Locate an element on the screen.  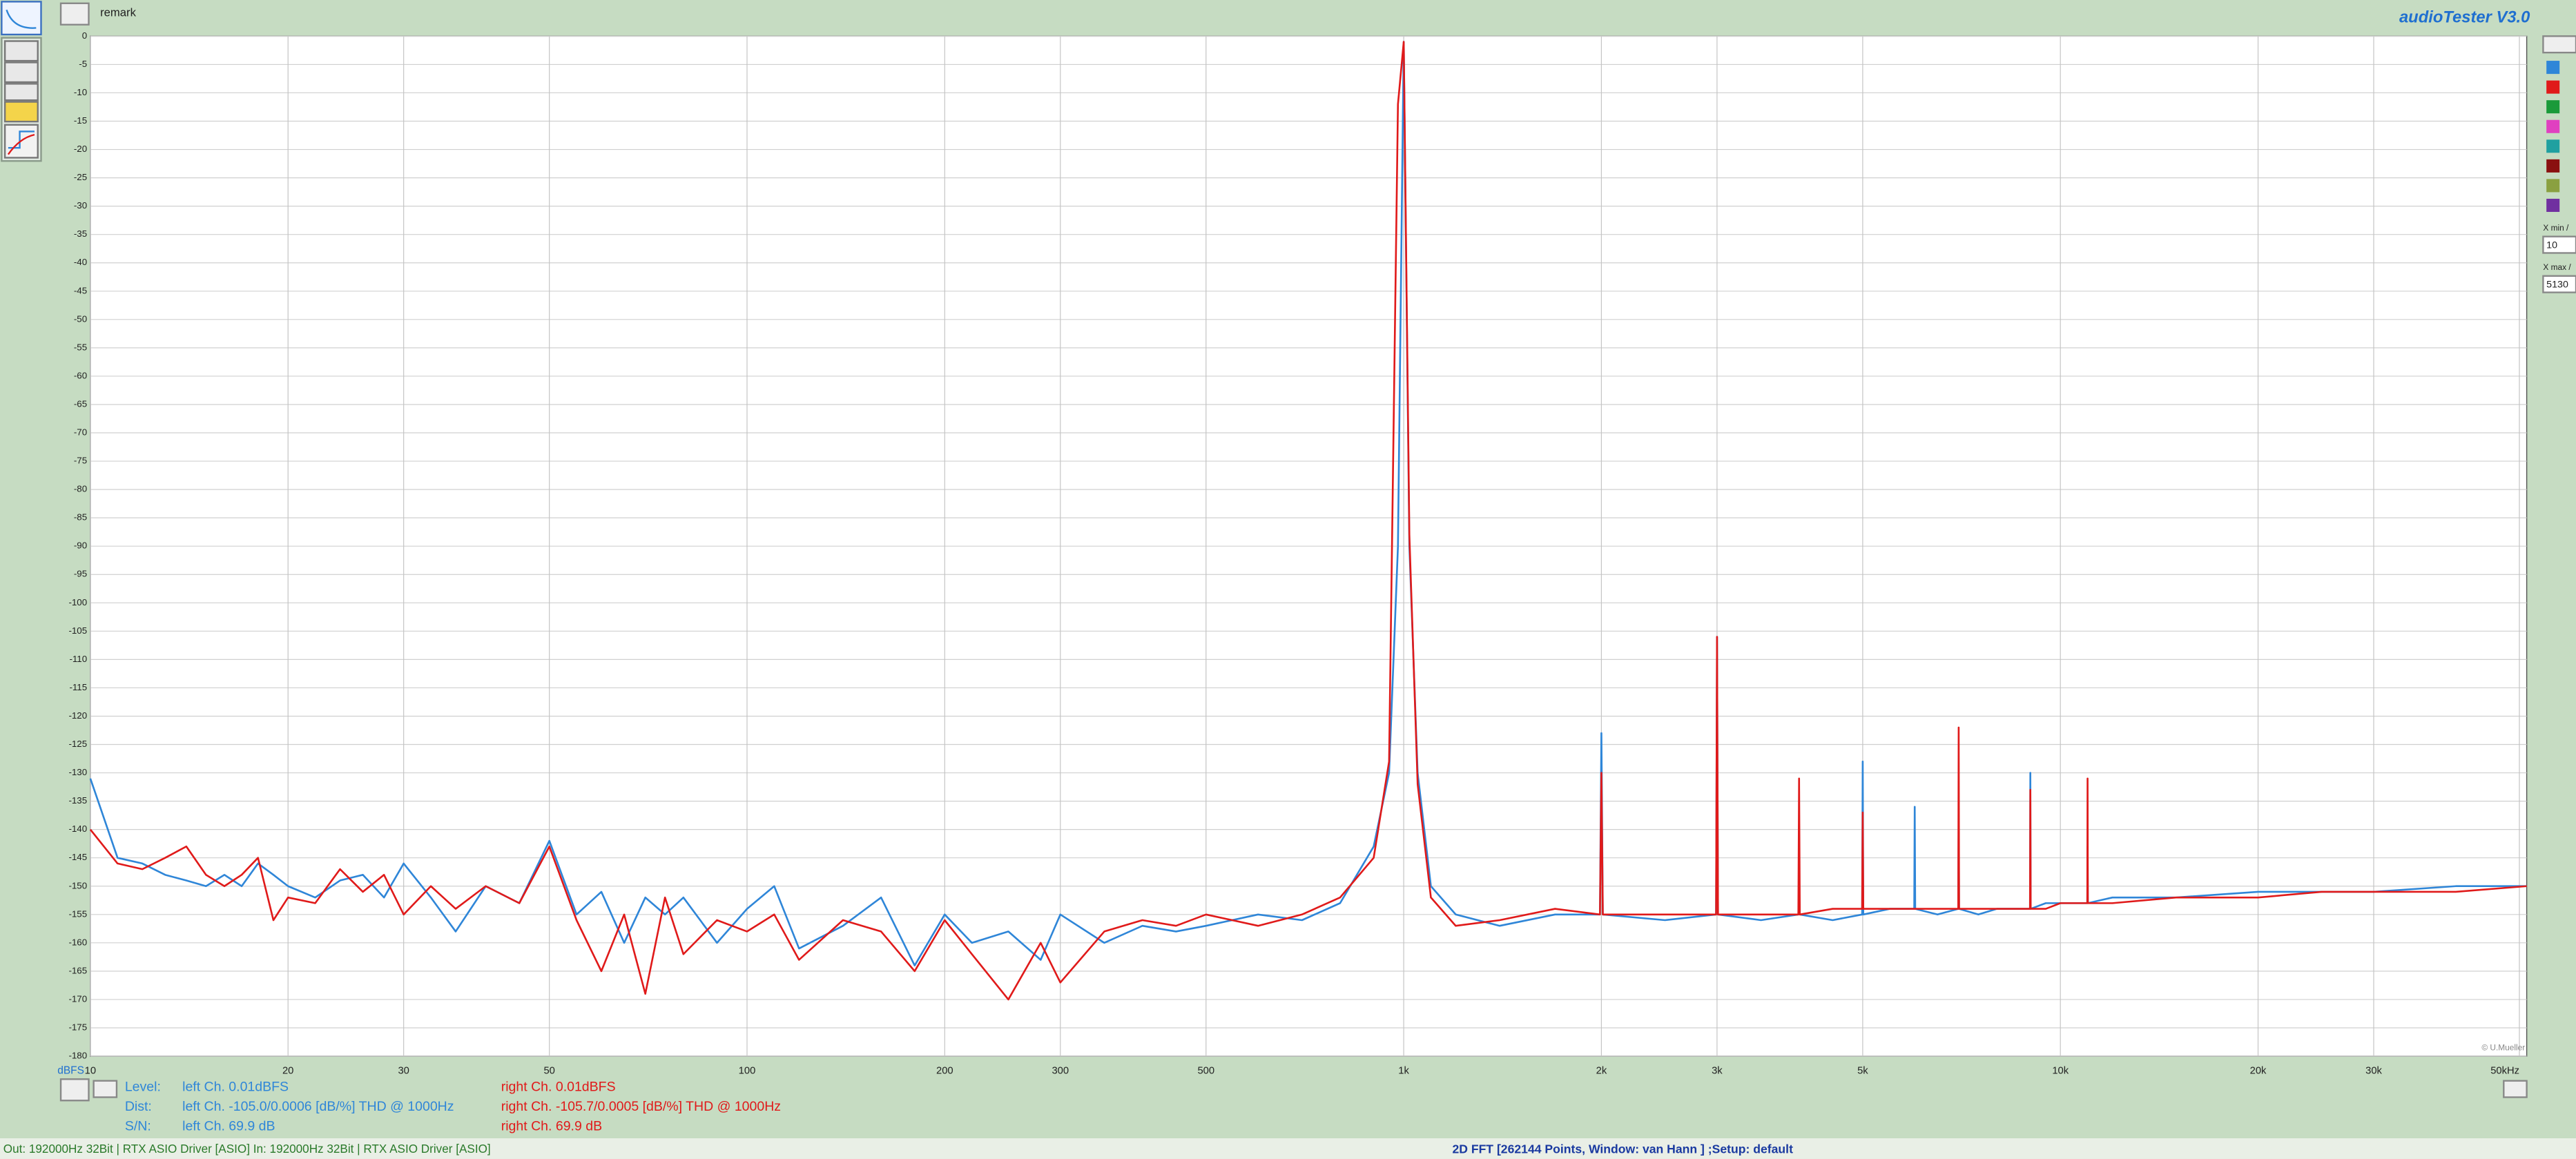
y-tick-label: -130 is located at coordinates (77, 772).